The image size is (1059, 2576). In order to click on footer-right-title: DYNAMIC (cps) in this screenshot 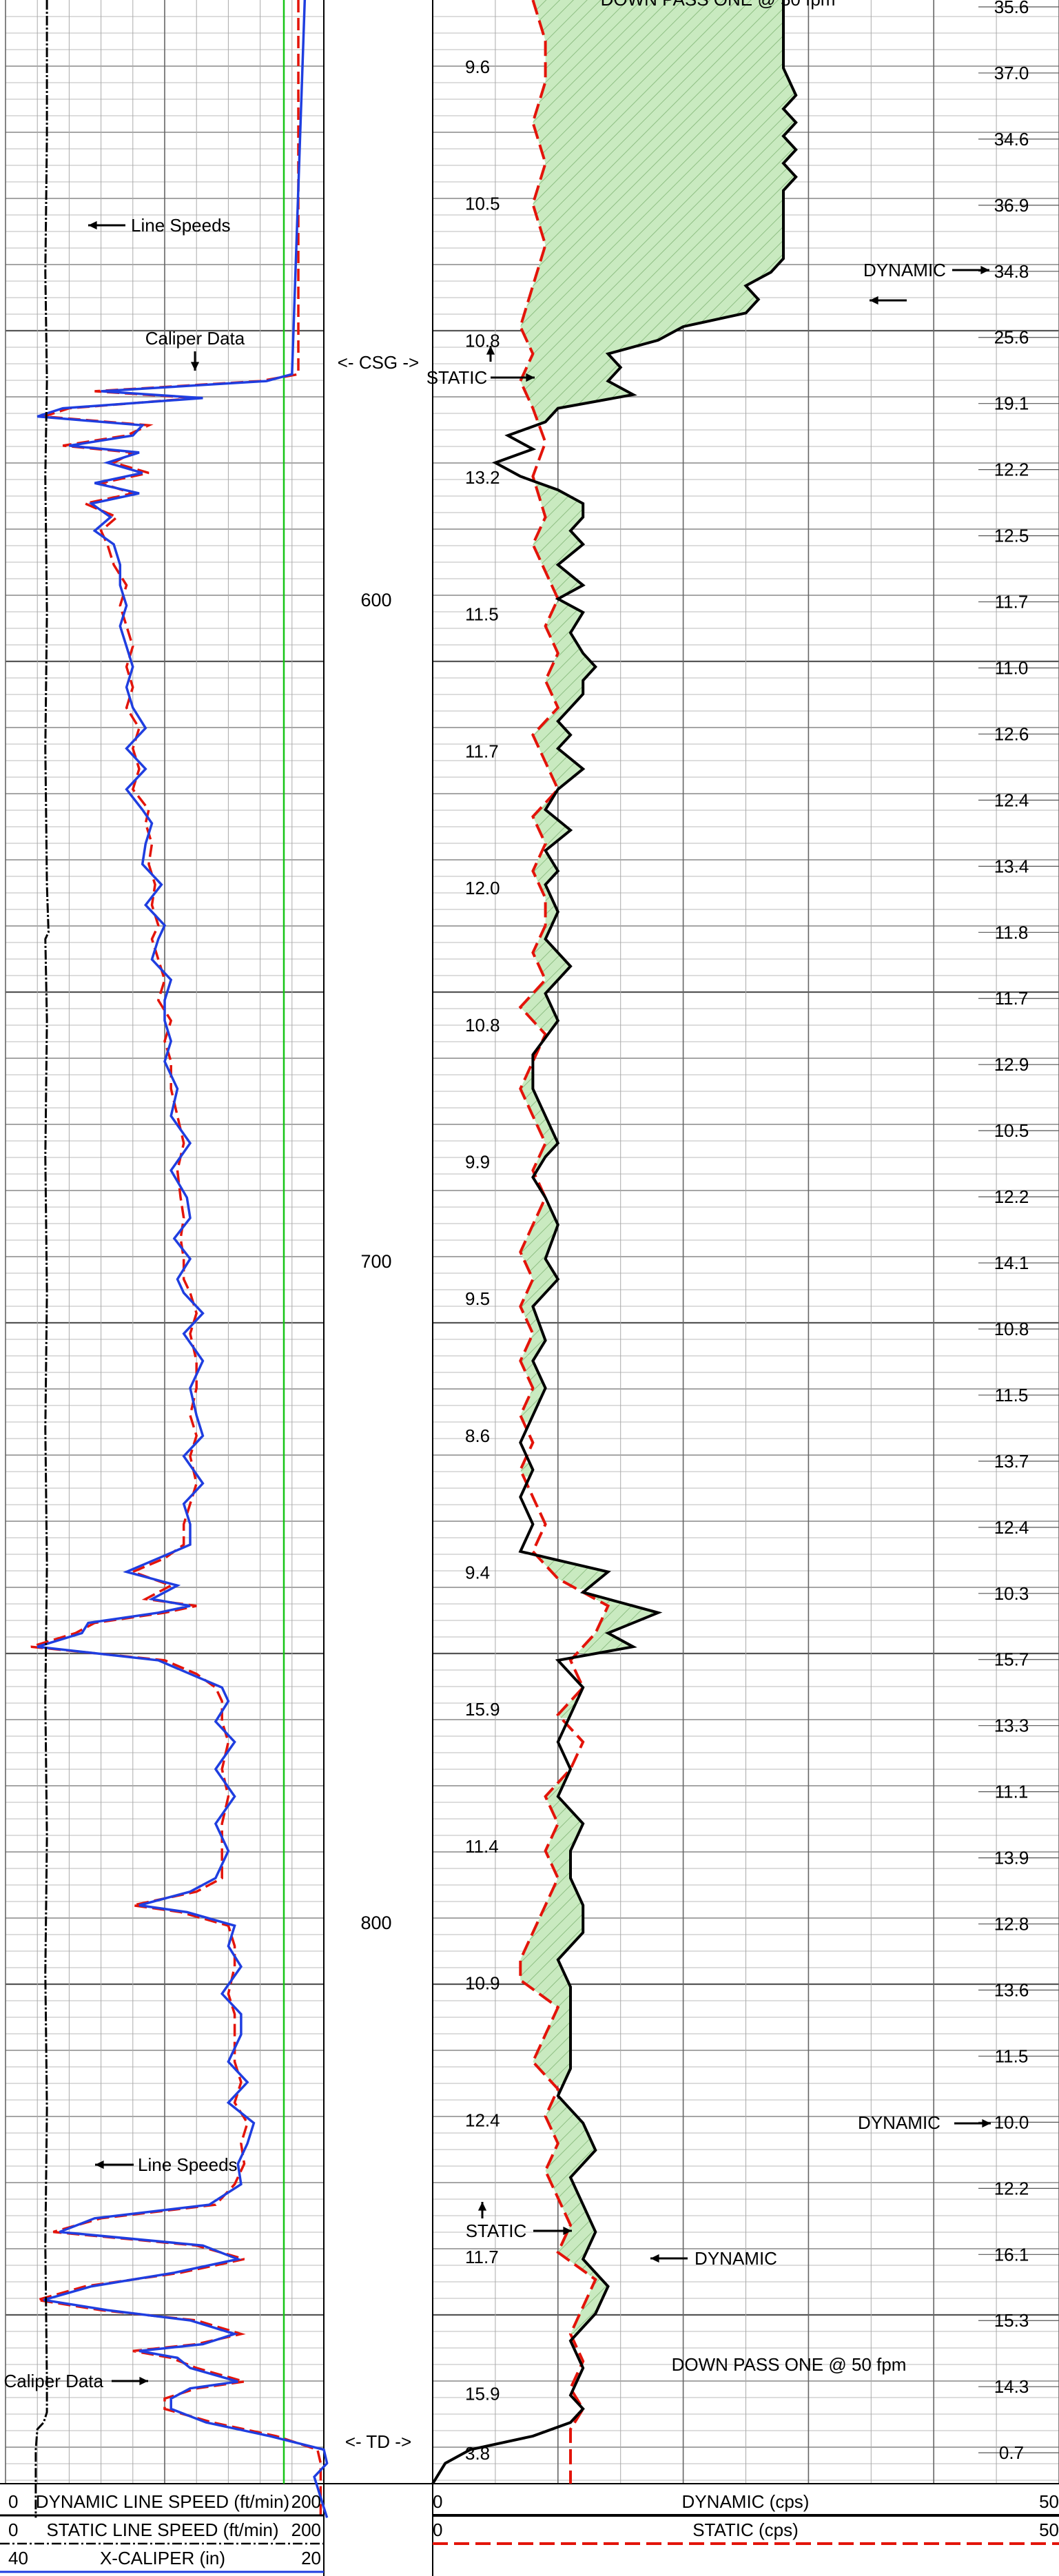, I will do `click(746, 2501)`.